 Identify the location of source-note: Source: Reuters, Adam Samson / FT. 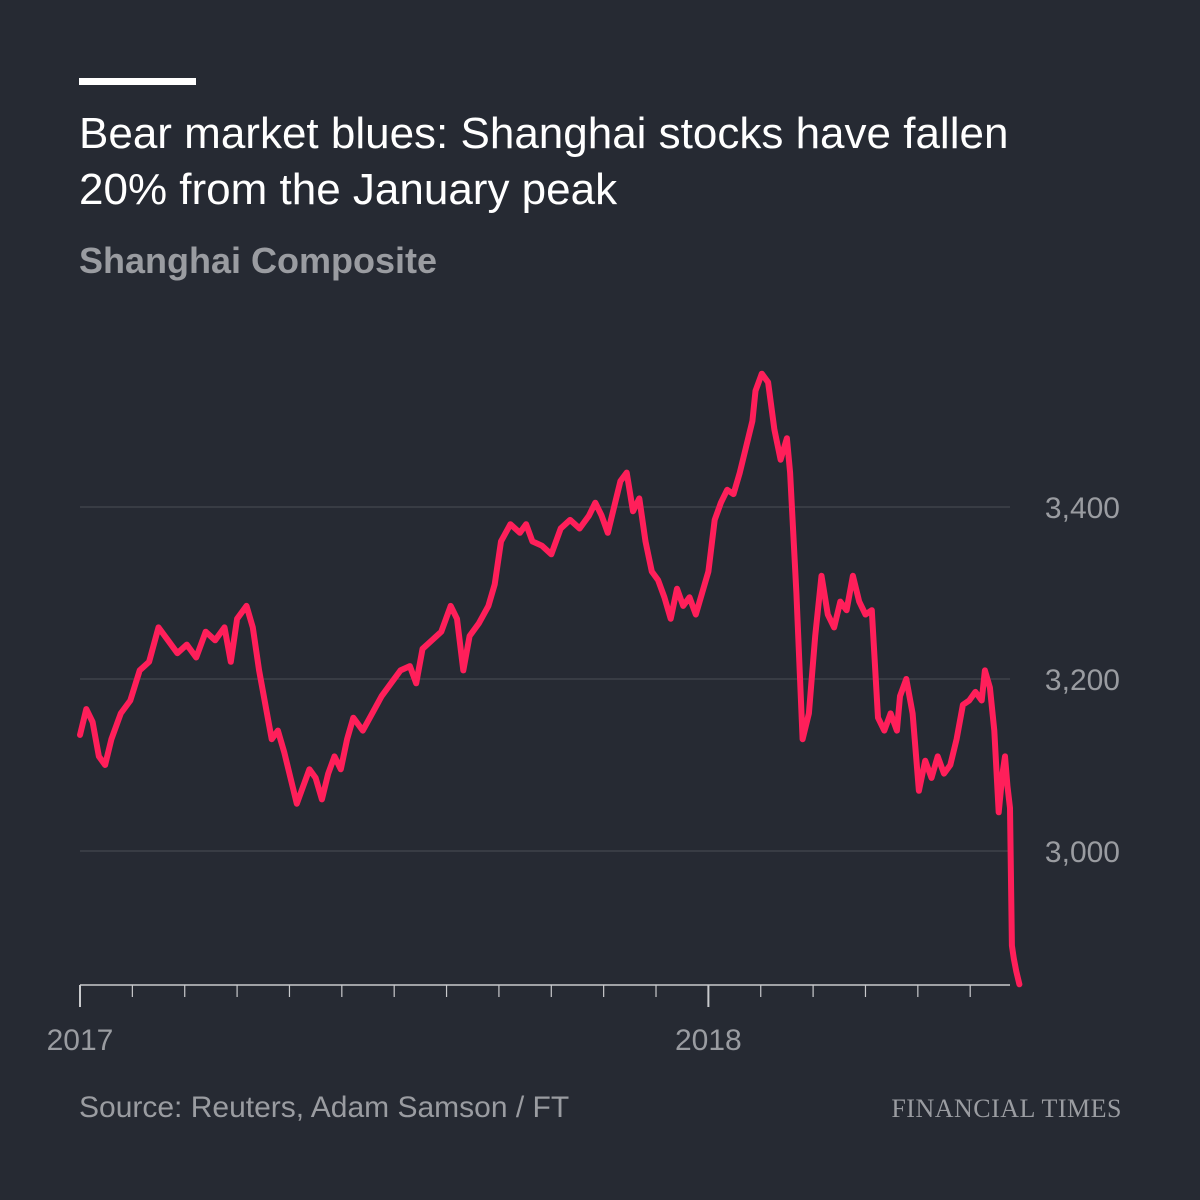
(324, 1107).